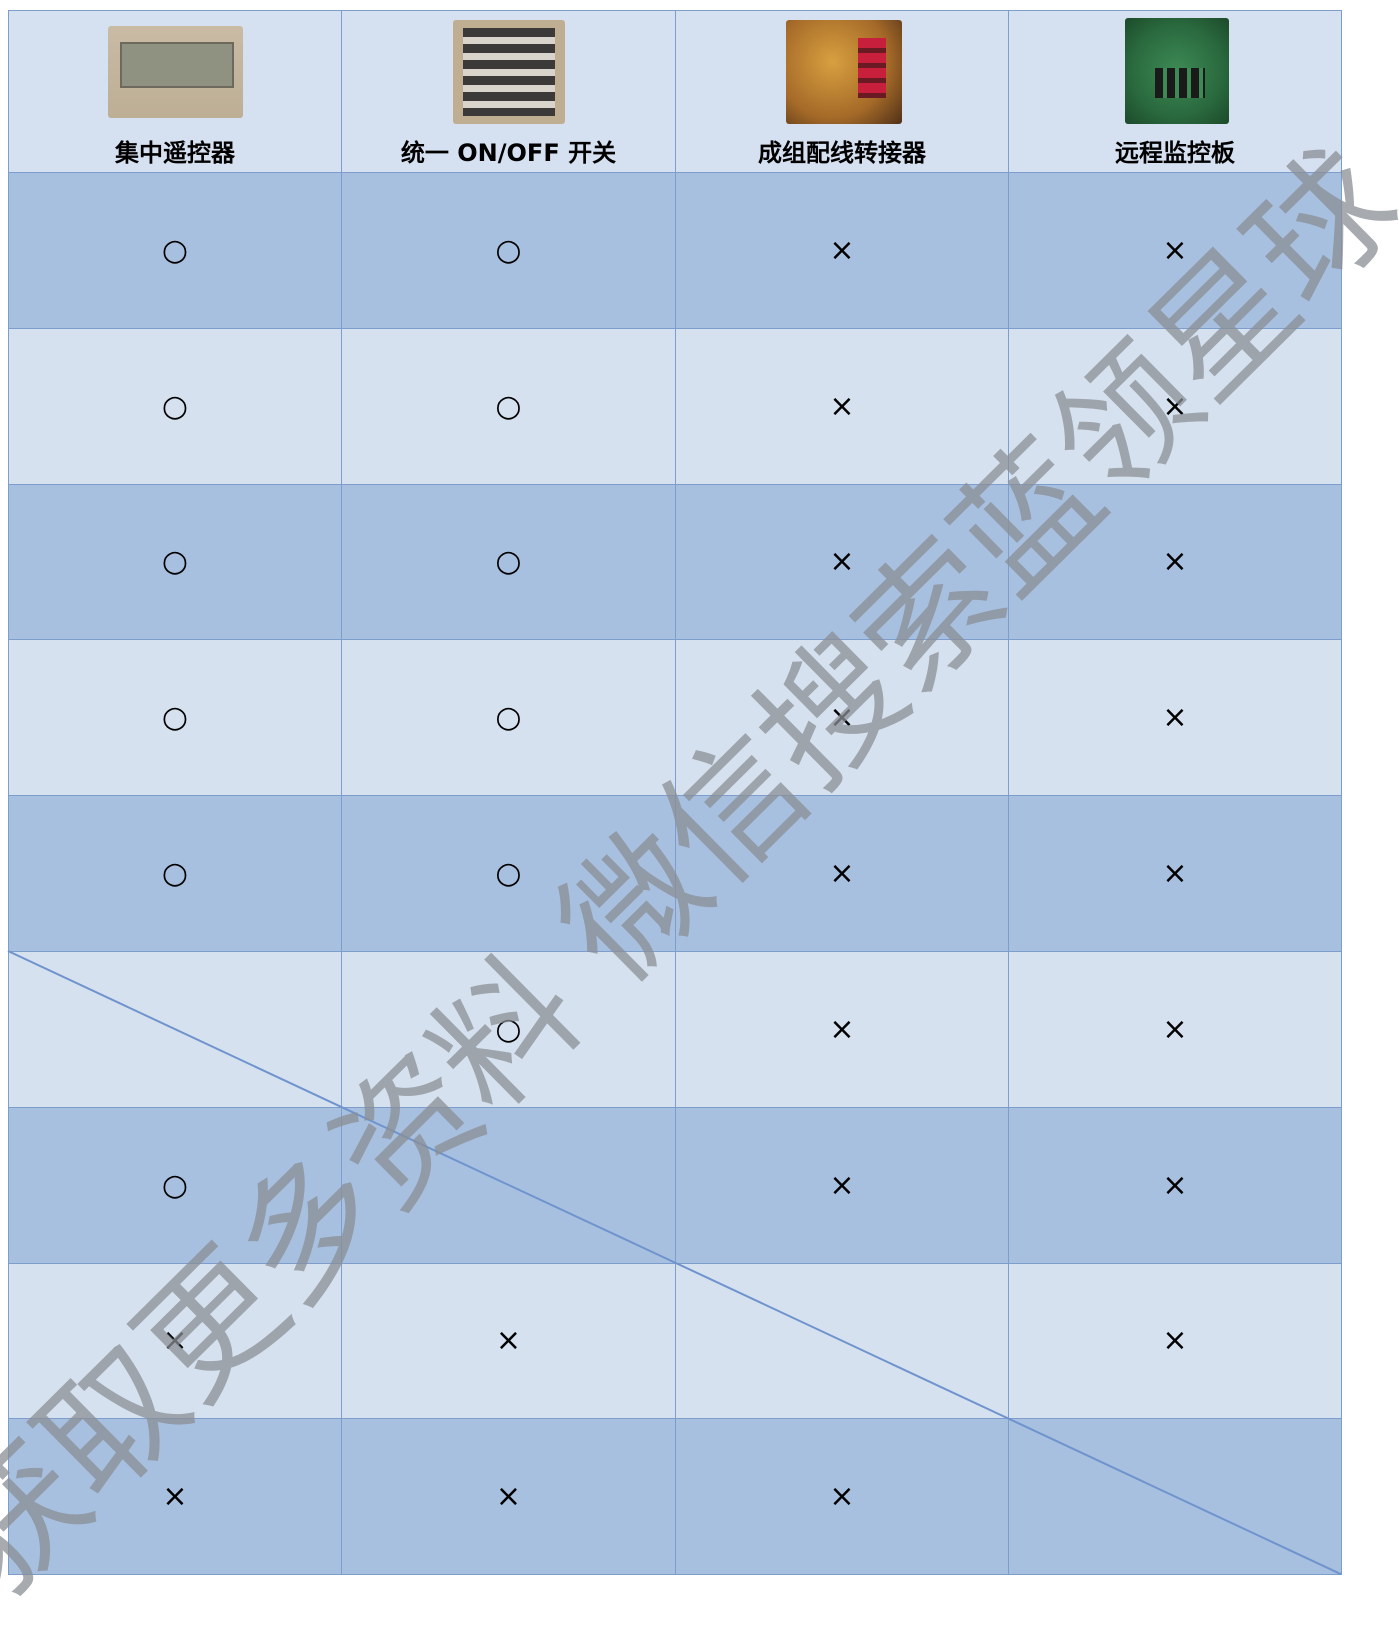 This screenshot has width=1399, height=1638. I want to click on switch-image, so click(509, 72).